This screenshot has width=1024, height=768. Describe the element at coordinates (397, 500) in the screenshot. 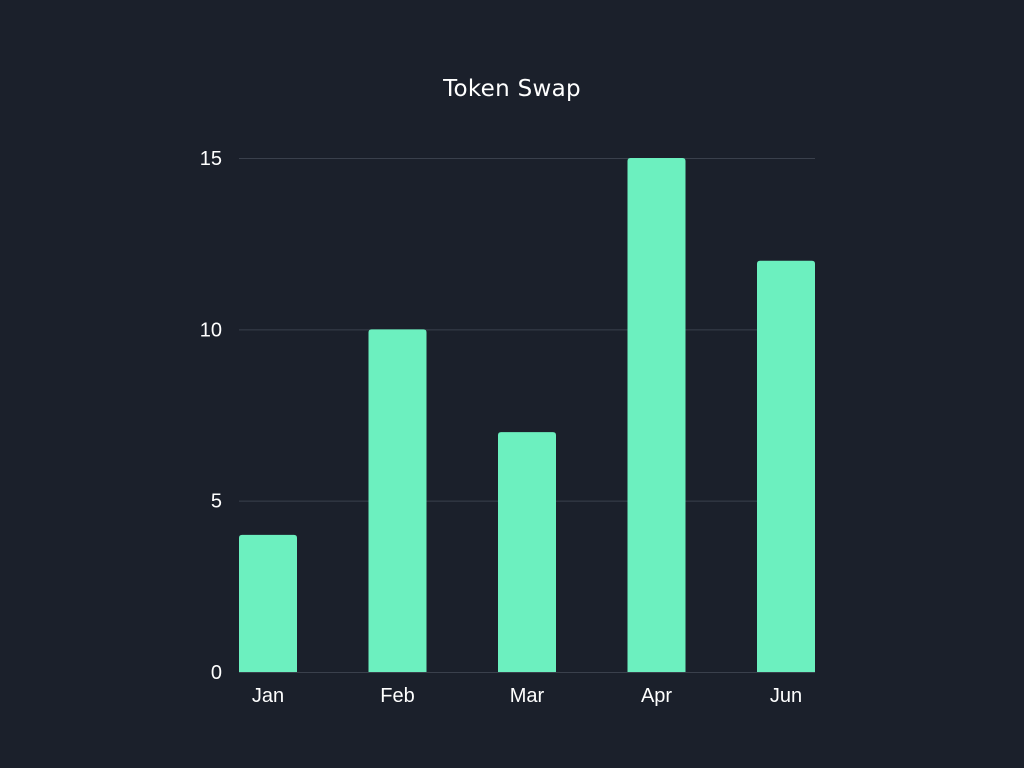

I see `bar-feb` at that location.